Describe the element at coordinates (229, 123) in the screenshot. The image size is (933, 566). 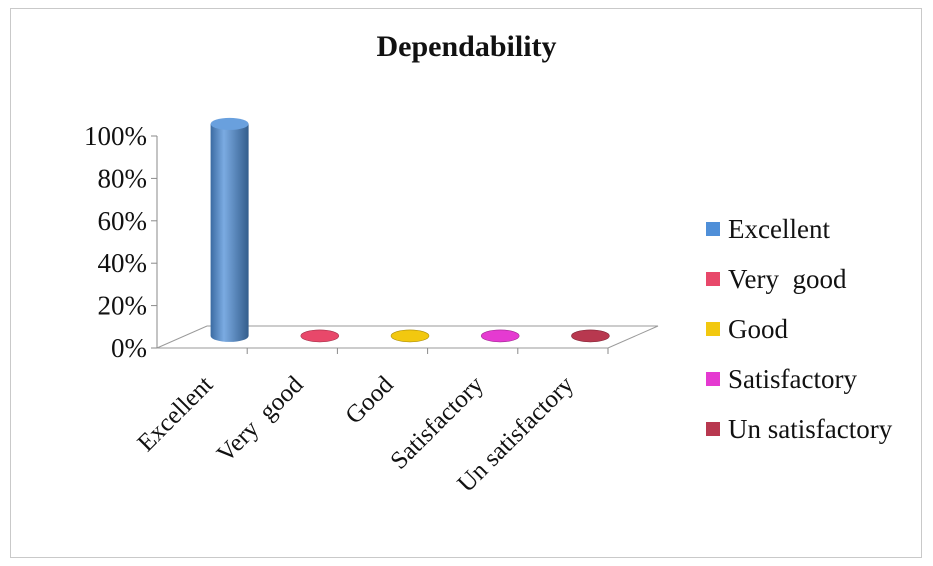
I see `bar-top` at that location.